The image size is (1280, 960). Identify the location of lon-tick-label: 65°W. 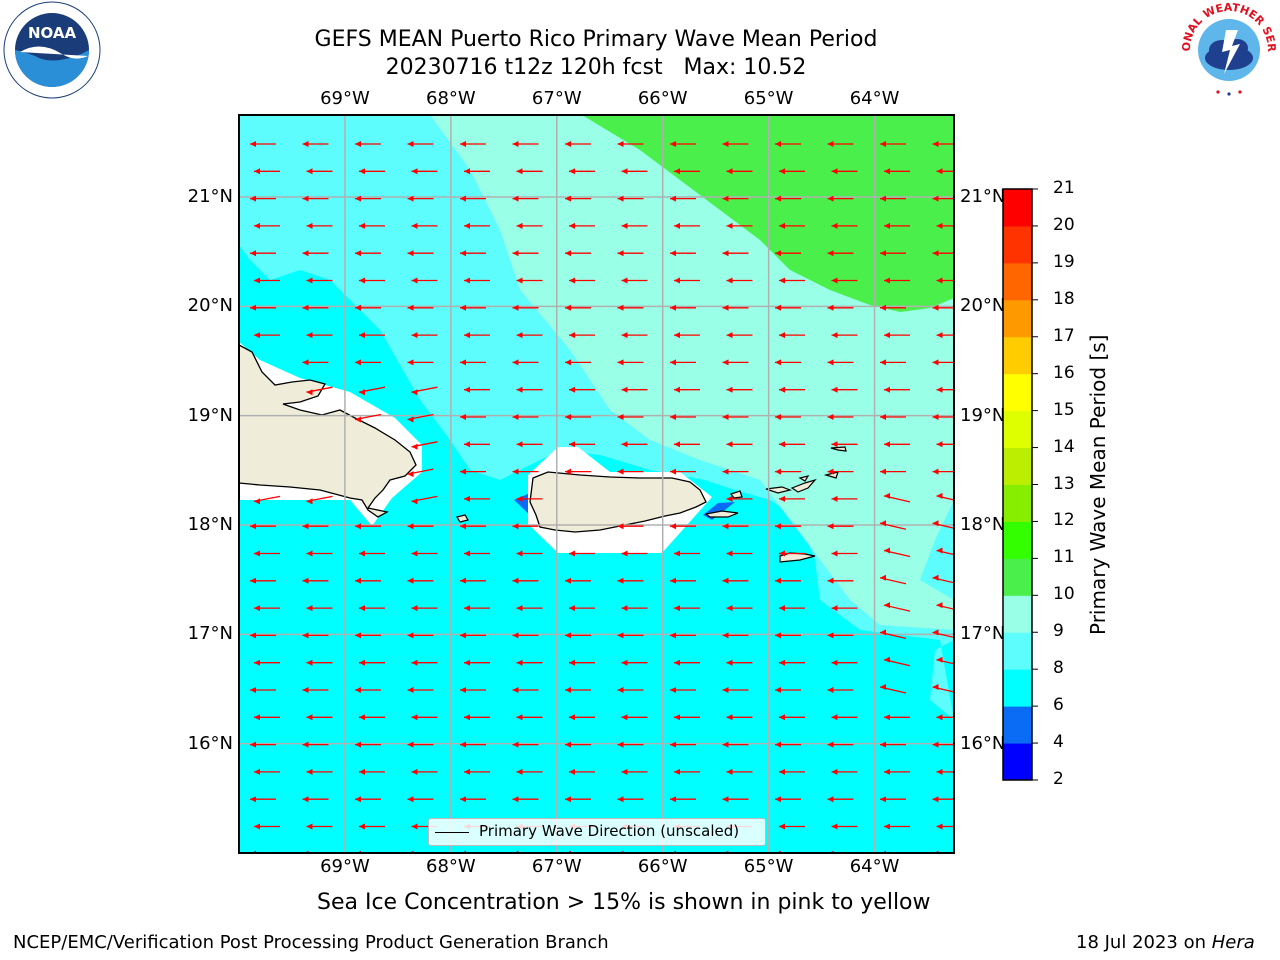
(768, 866).